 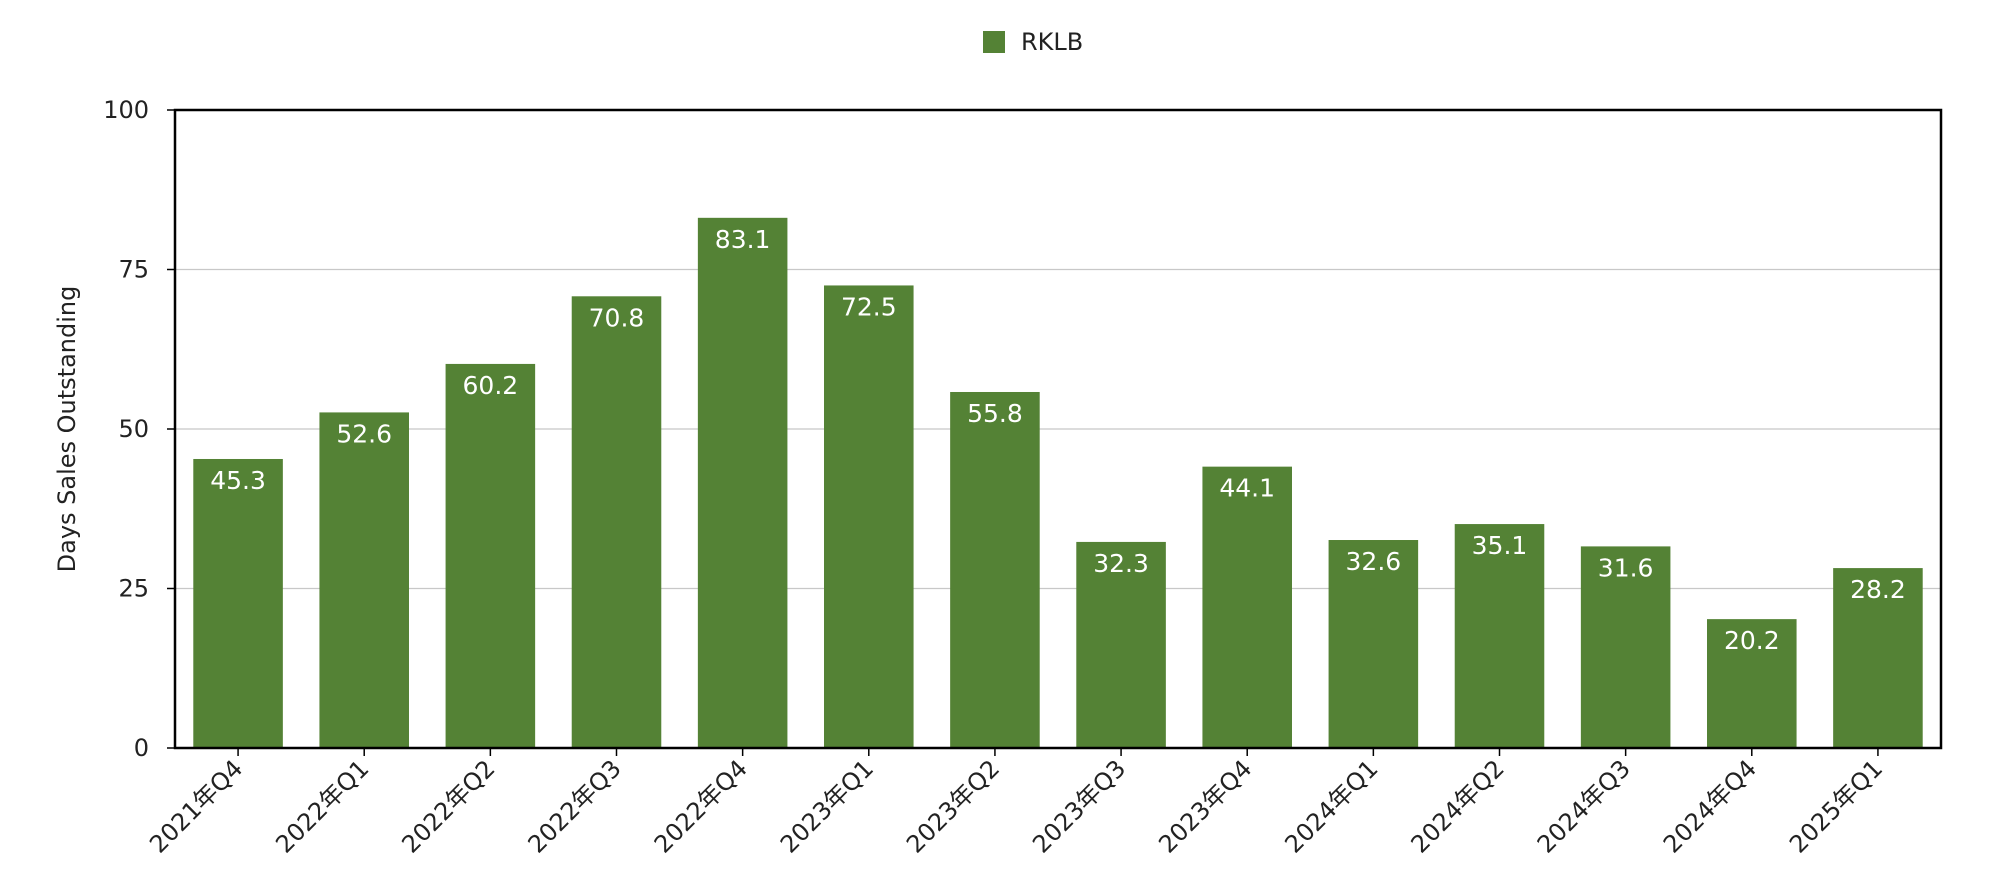 What do you see at coordinates (1836, 806) in the screenshot?
I see `x-tick-label-2025年Q1: 2025年Q1` at bounding box center [1836, 806].